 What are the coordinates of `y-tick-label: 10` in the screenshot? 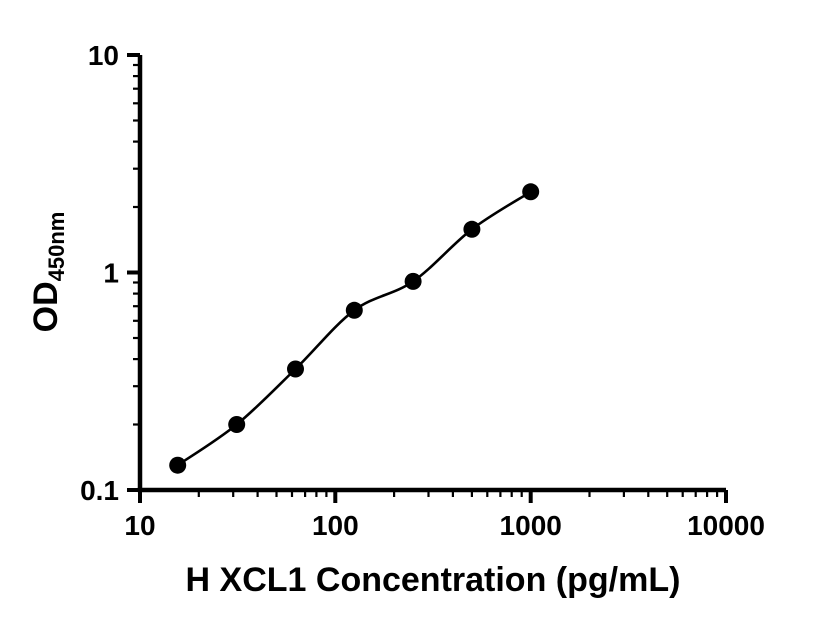 It's located at (103, 55).